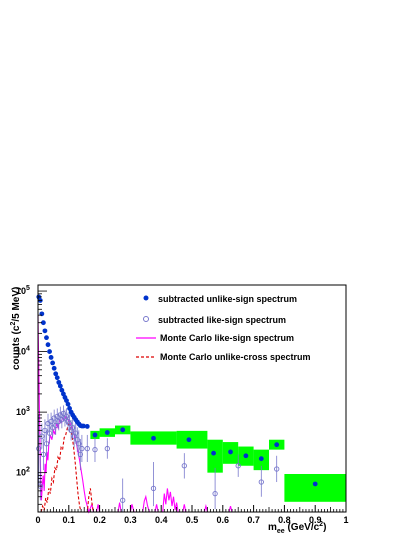 The image size is (415, 537). Describe the element at coordinates (315, 520) in the screenshot. I see `x-tick-label: 0.9` at that location.